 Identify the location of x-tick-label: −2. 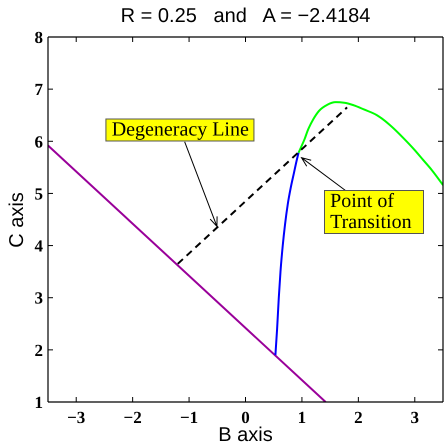
(133, 417).